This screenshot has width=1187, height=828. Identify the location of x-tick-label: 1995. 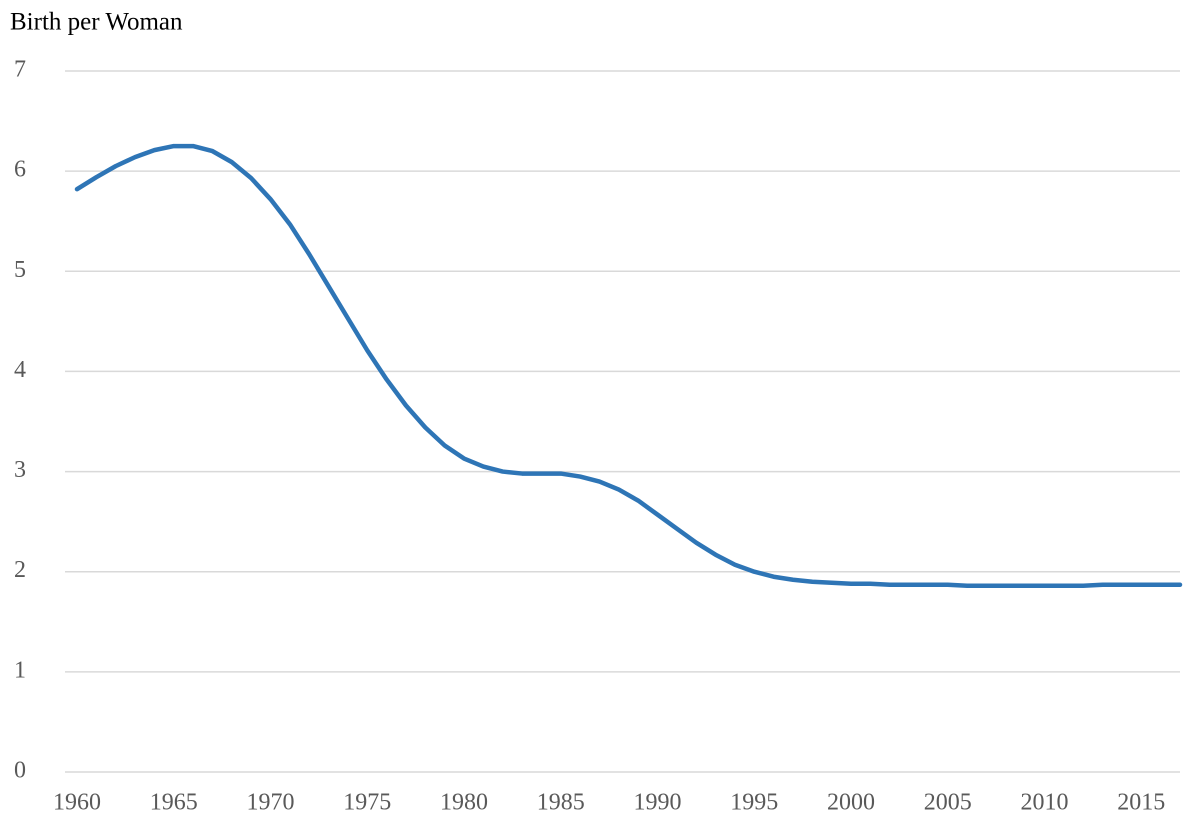
(754, 803).